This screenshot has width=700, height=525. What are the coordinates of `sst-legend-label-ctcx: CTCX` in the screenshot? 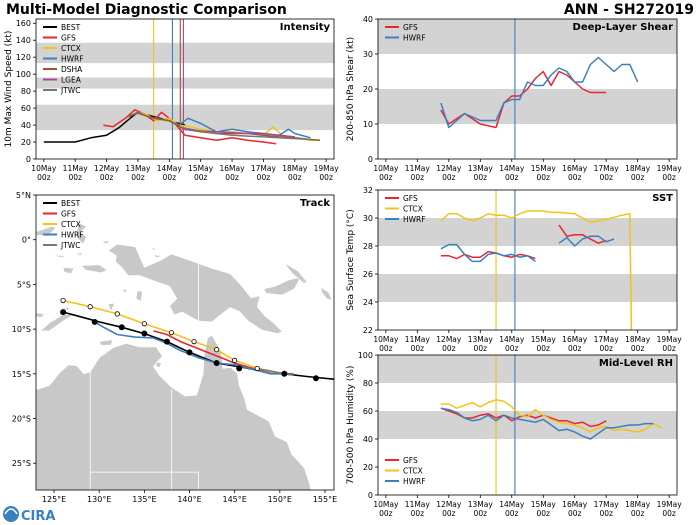 It's located at (413, 209).